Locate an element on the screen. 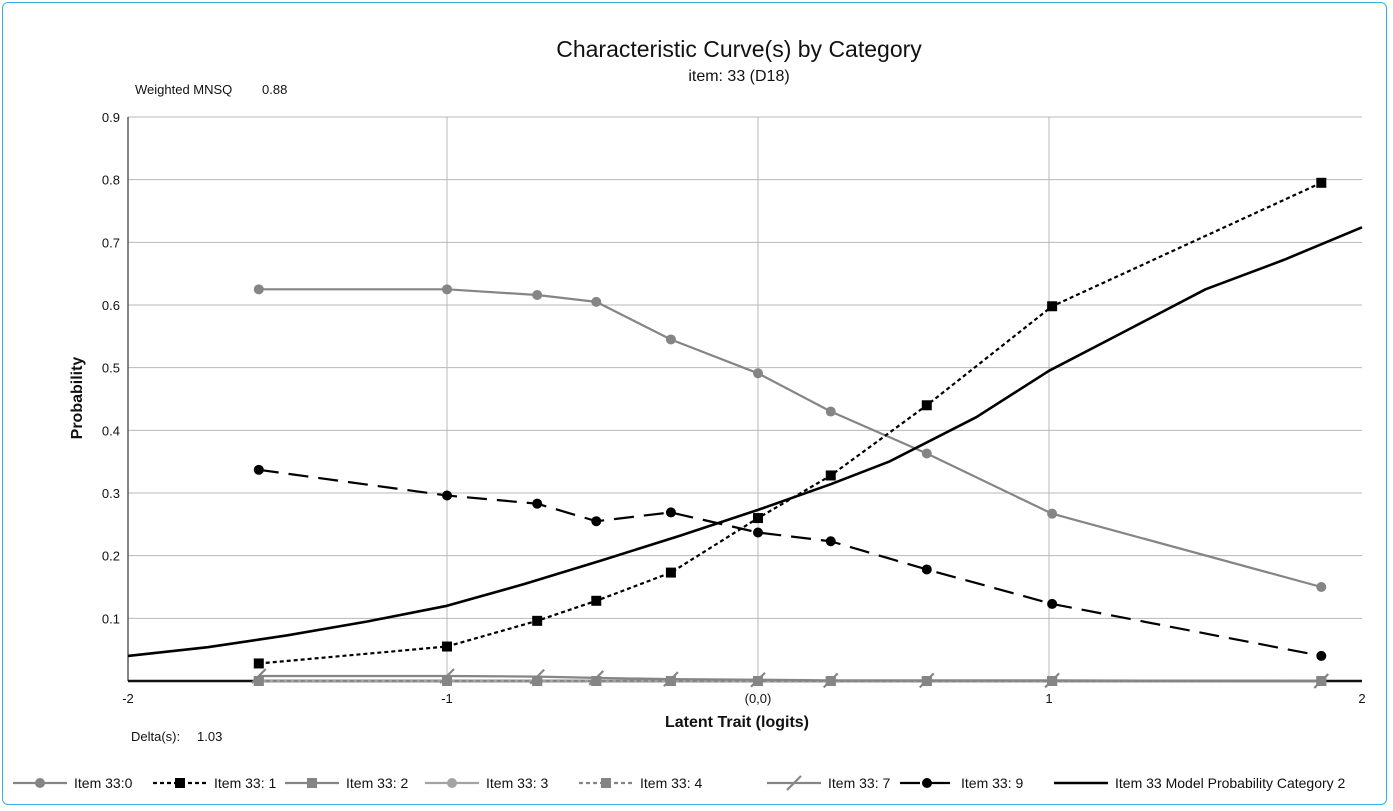 The width and height of the screenshot is (1393, 811). legend-label: Item 33 Model Probability Category 2 is located at coordinates (1230, 783).